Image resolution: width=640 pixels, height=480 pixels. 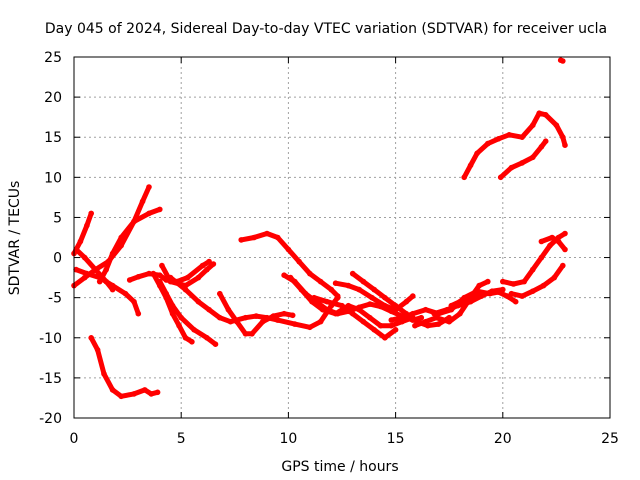 What do you see at coordinates (50, 419) in the screenshot?
I see `y-tick-label: -20` at bounding box center [50, 419].